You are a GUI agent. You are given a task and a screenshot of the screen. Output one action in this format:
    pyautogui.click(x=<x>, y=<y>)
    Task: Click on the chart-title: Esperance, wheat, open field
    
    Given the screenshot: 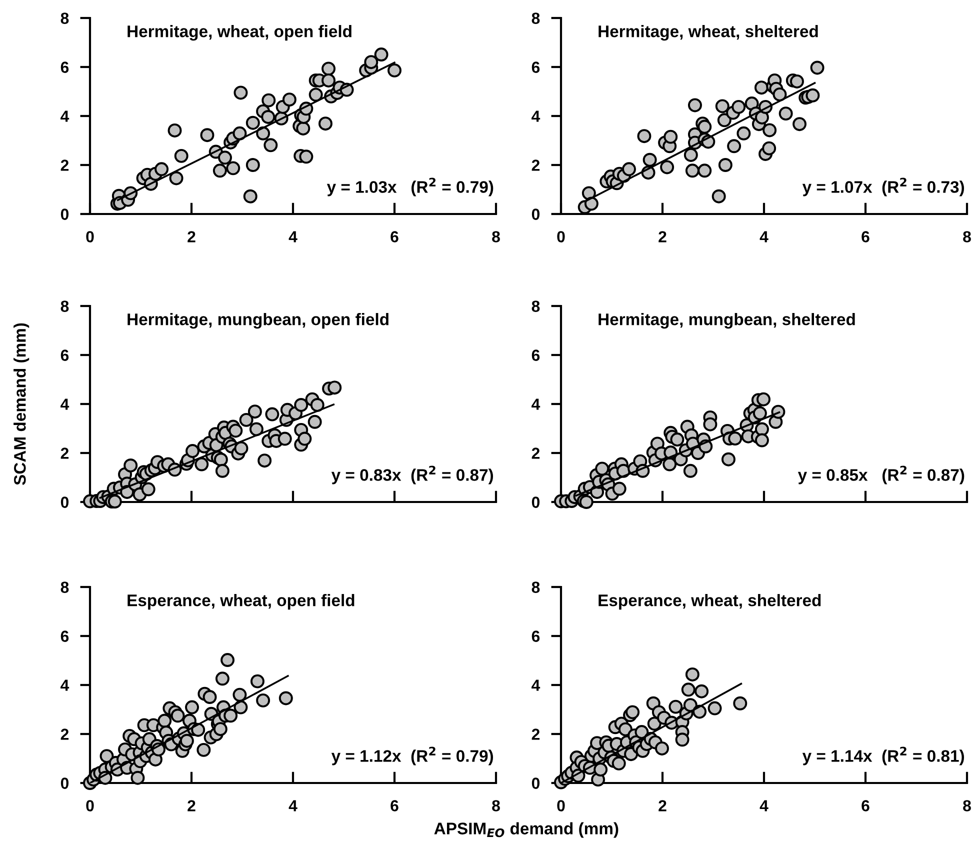 What is the action you would take?
    pyautogui.click(x=241, y=602)
    